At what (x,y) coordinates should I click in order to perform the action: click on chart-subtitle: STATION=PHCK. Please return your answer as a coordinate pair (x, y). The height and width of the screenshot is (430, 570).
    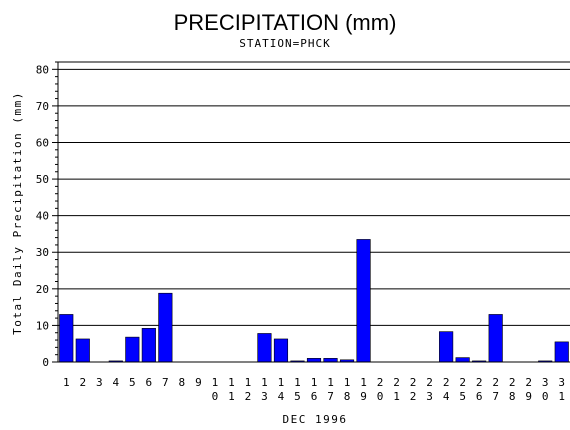
    Looking at the image, I should click on (284, 43).